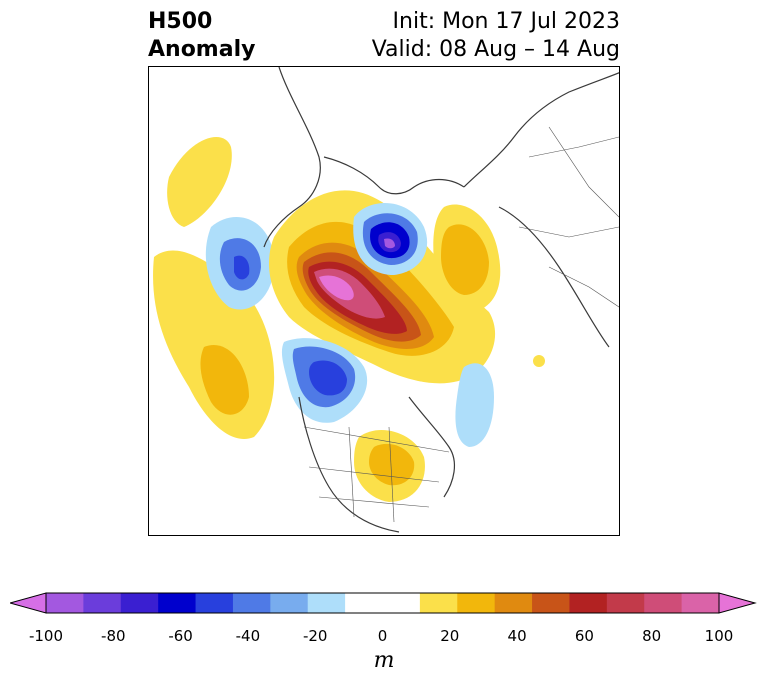 The height and width of the screenshot is (686, 768). I want to click on colorbar-tick-label: 40, so click(517, 636).